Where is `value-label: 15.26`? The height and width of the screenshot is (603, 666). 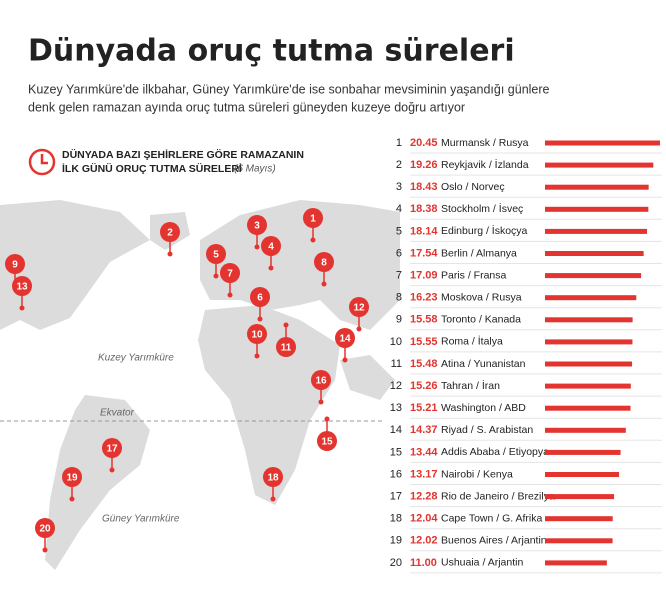 value-label: 15.26 is located at coordinates (424, 386).